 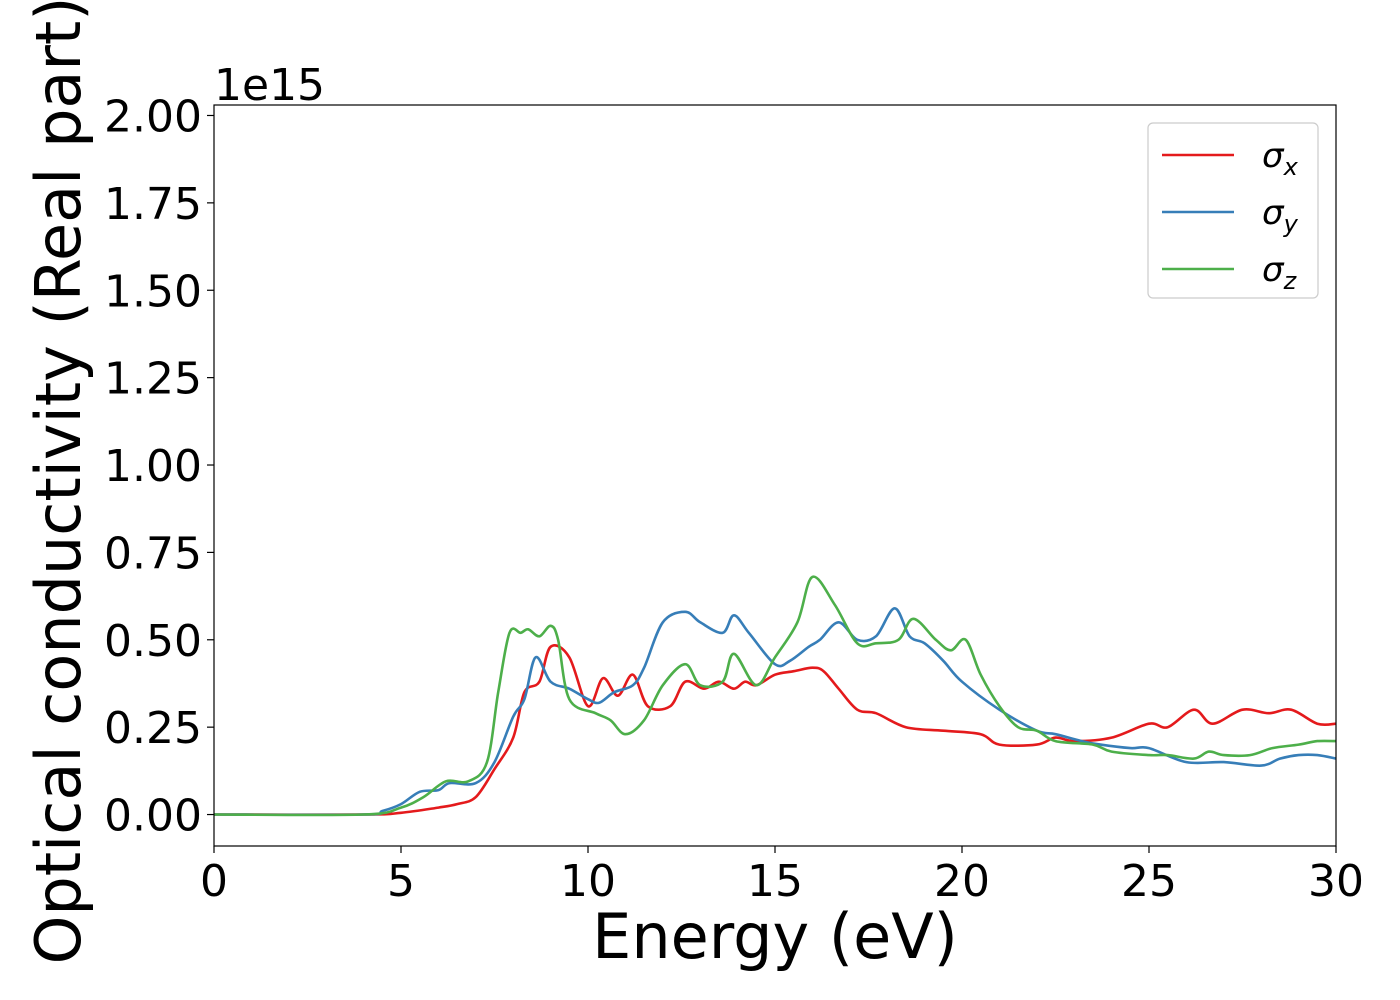 What do you see at coordinates (153, 204) in the screenshot?
I see `y-tick-label: 1.75` at bounding box center [153, 204].